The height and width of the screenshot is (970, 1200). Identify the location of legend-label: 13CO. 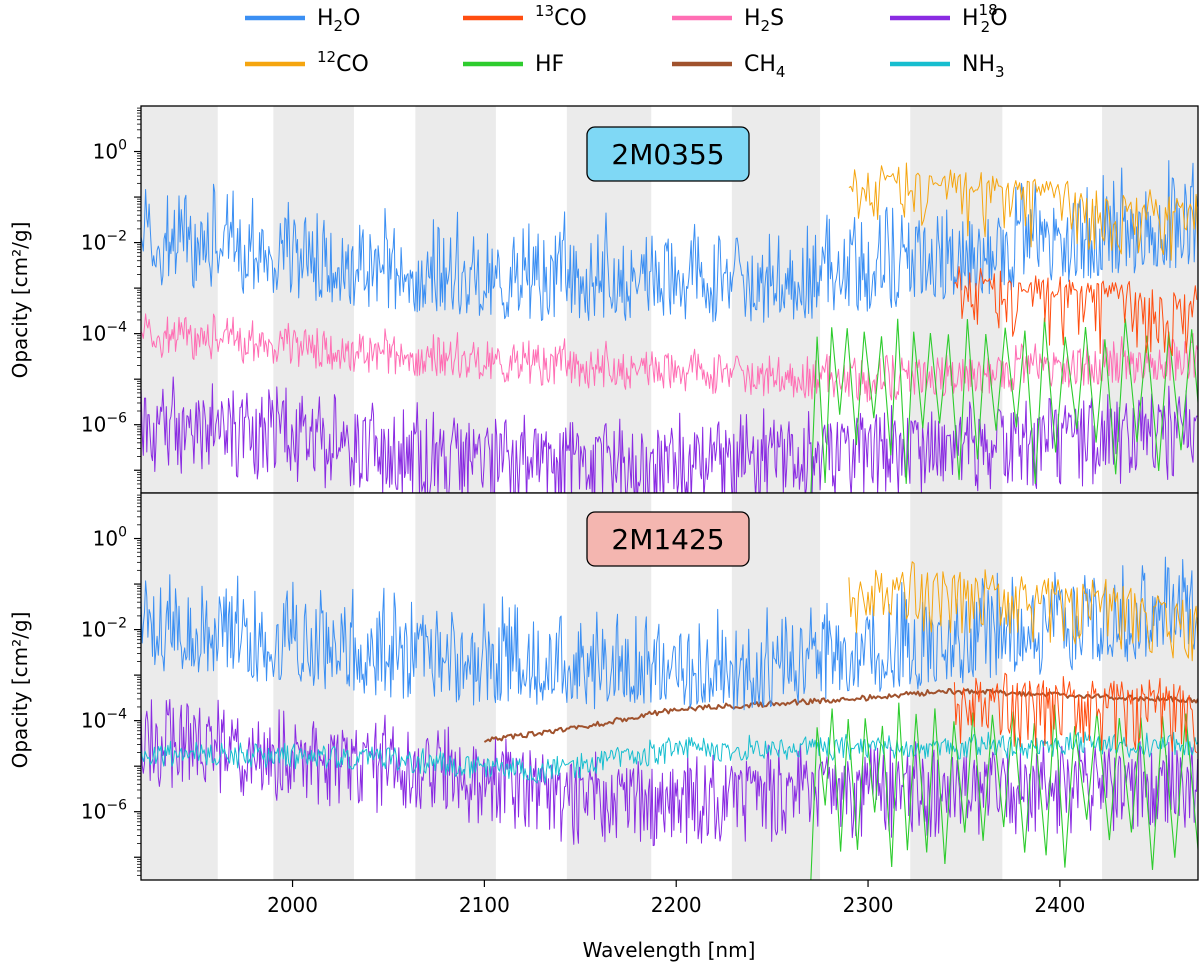
(561, 16).